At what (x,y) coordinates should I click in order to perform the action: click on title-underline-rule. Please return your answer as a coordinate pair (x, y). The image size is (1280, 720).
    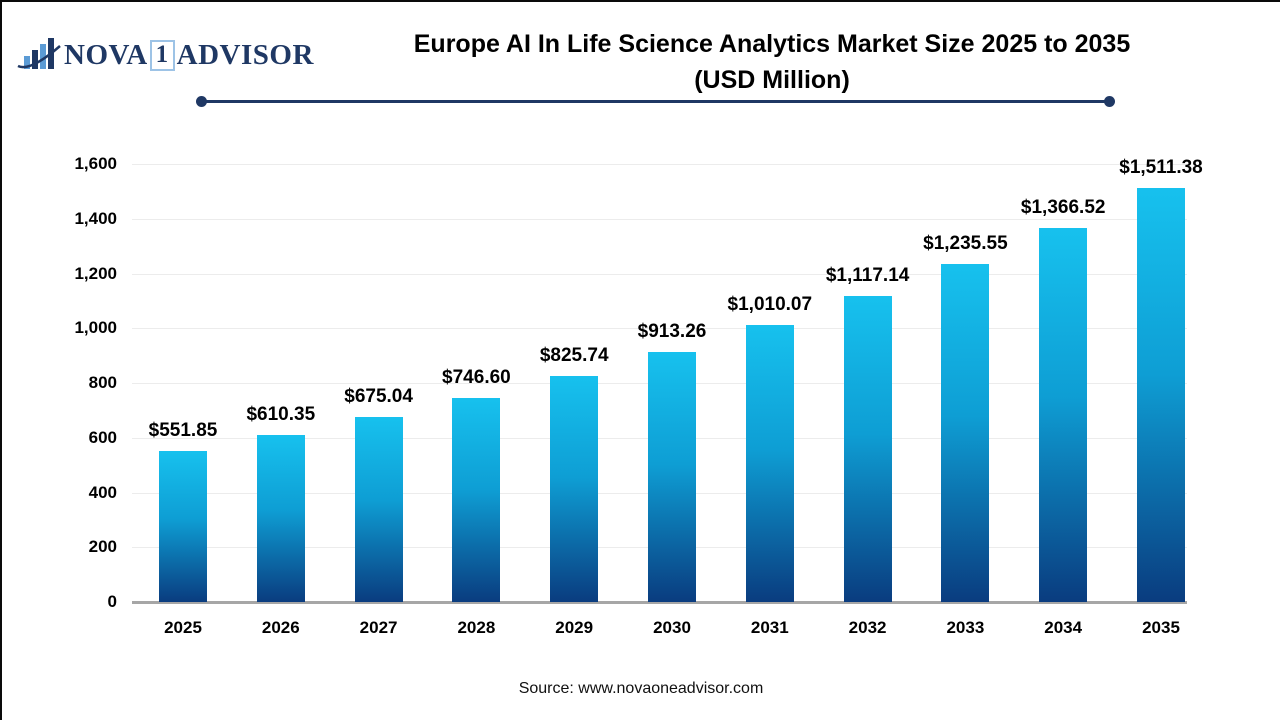
    Looking at the image, I should click on (655, 101).